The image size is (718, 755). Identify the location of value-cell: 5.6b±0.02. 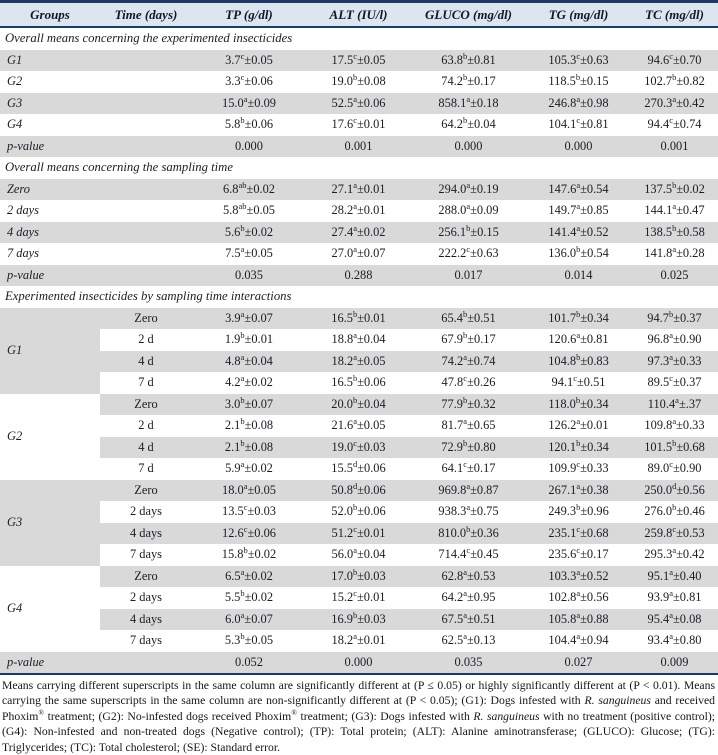
(249, 232).